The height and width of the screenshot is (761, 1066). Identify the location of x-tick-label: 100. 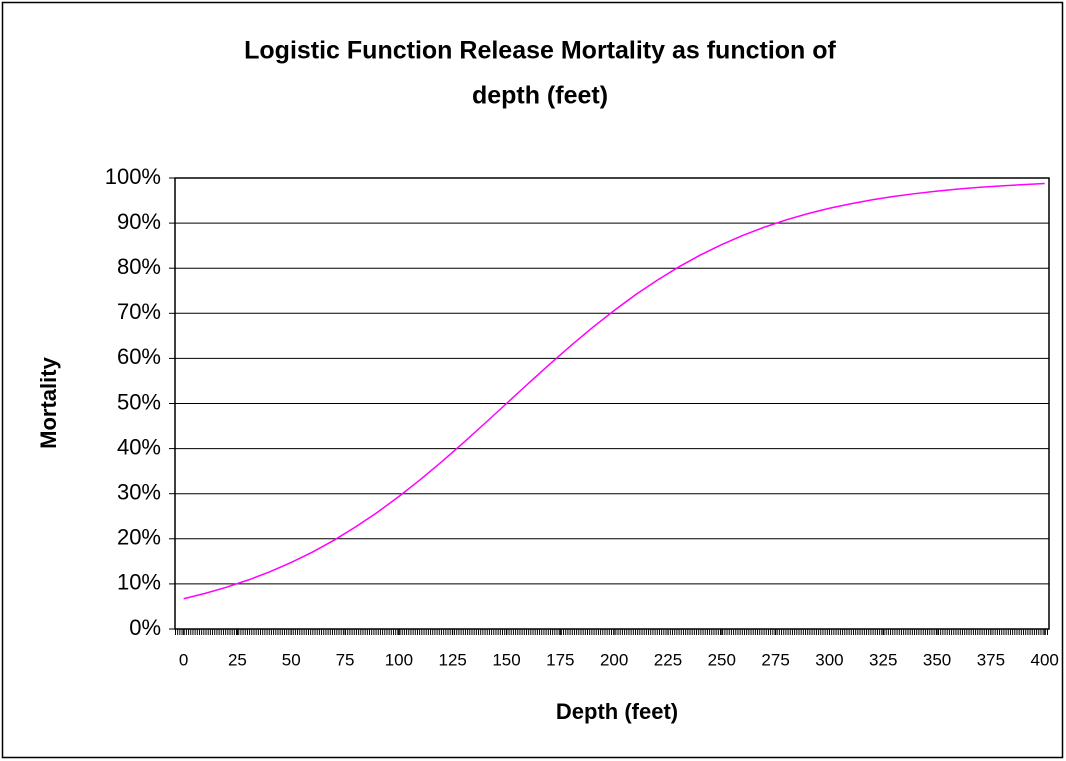
(399, 659).